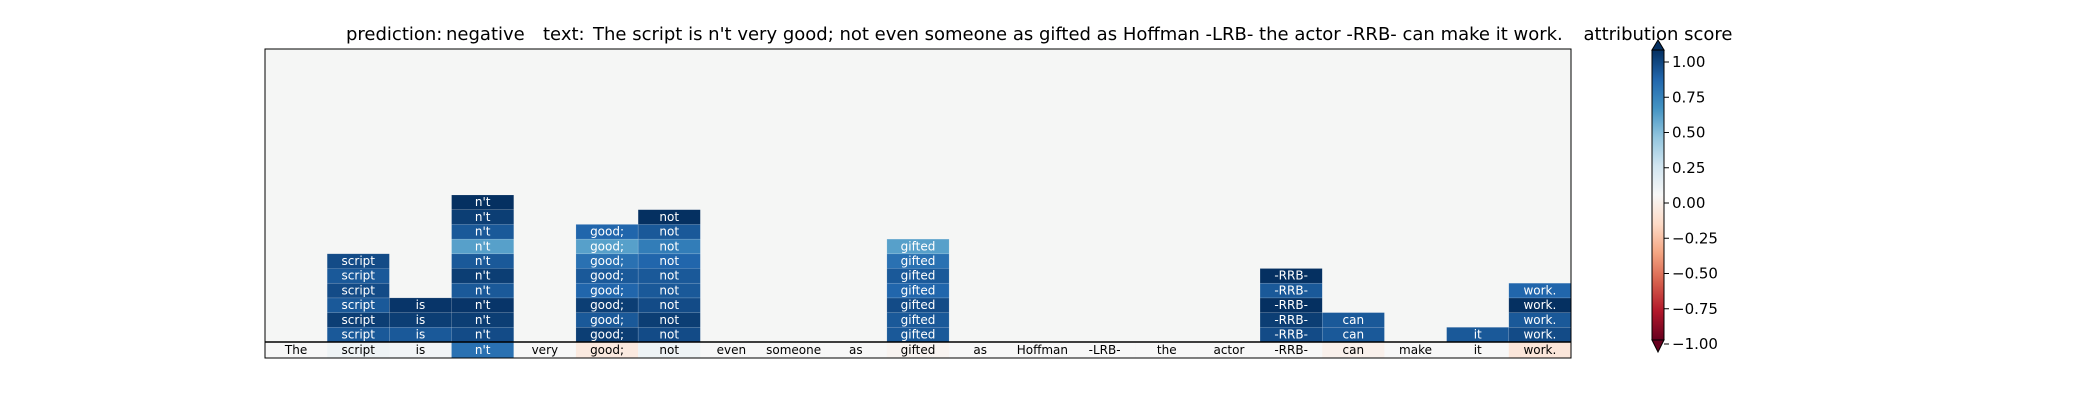 The width and height of the screenshot is (2100, 400). Describe the element at coordinates (1478, 335) in the screenshot. I see `attribution-cell-label: it` at that location.